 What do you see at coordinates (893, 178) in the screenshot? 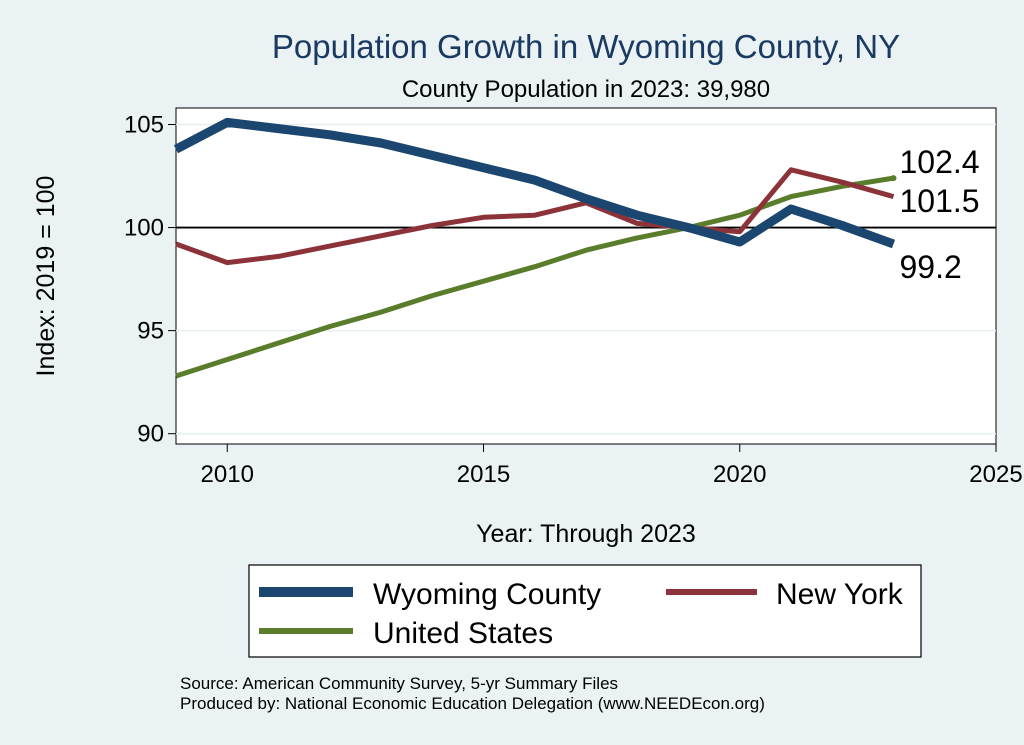
I see `series-end-marker` at bounding box center [893, 178].